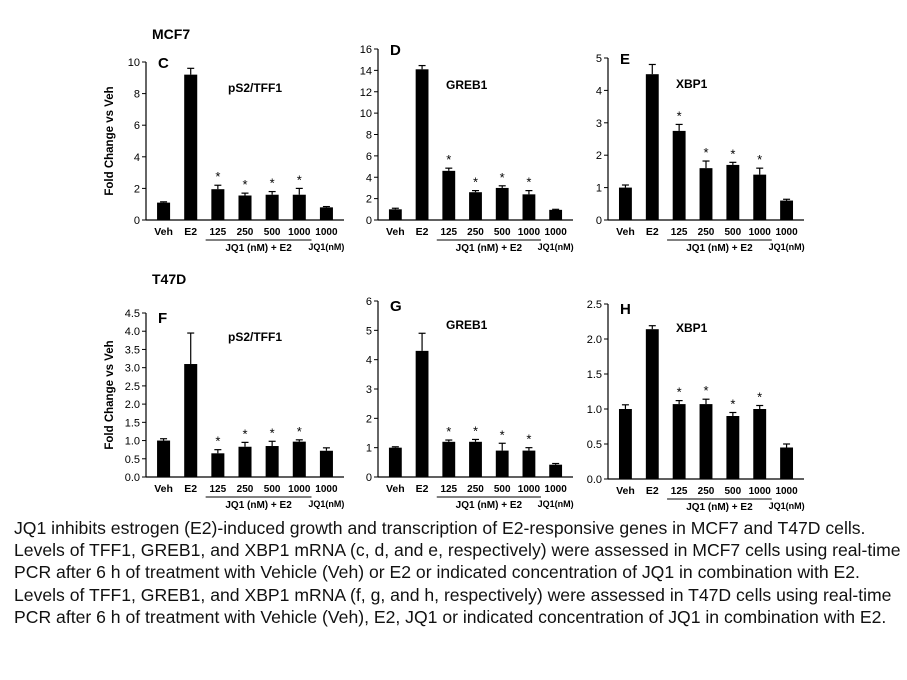 This screenshot has width=907, height=680. I want to click on panel-letter: F, so click(162, 318).